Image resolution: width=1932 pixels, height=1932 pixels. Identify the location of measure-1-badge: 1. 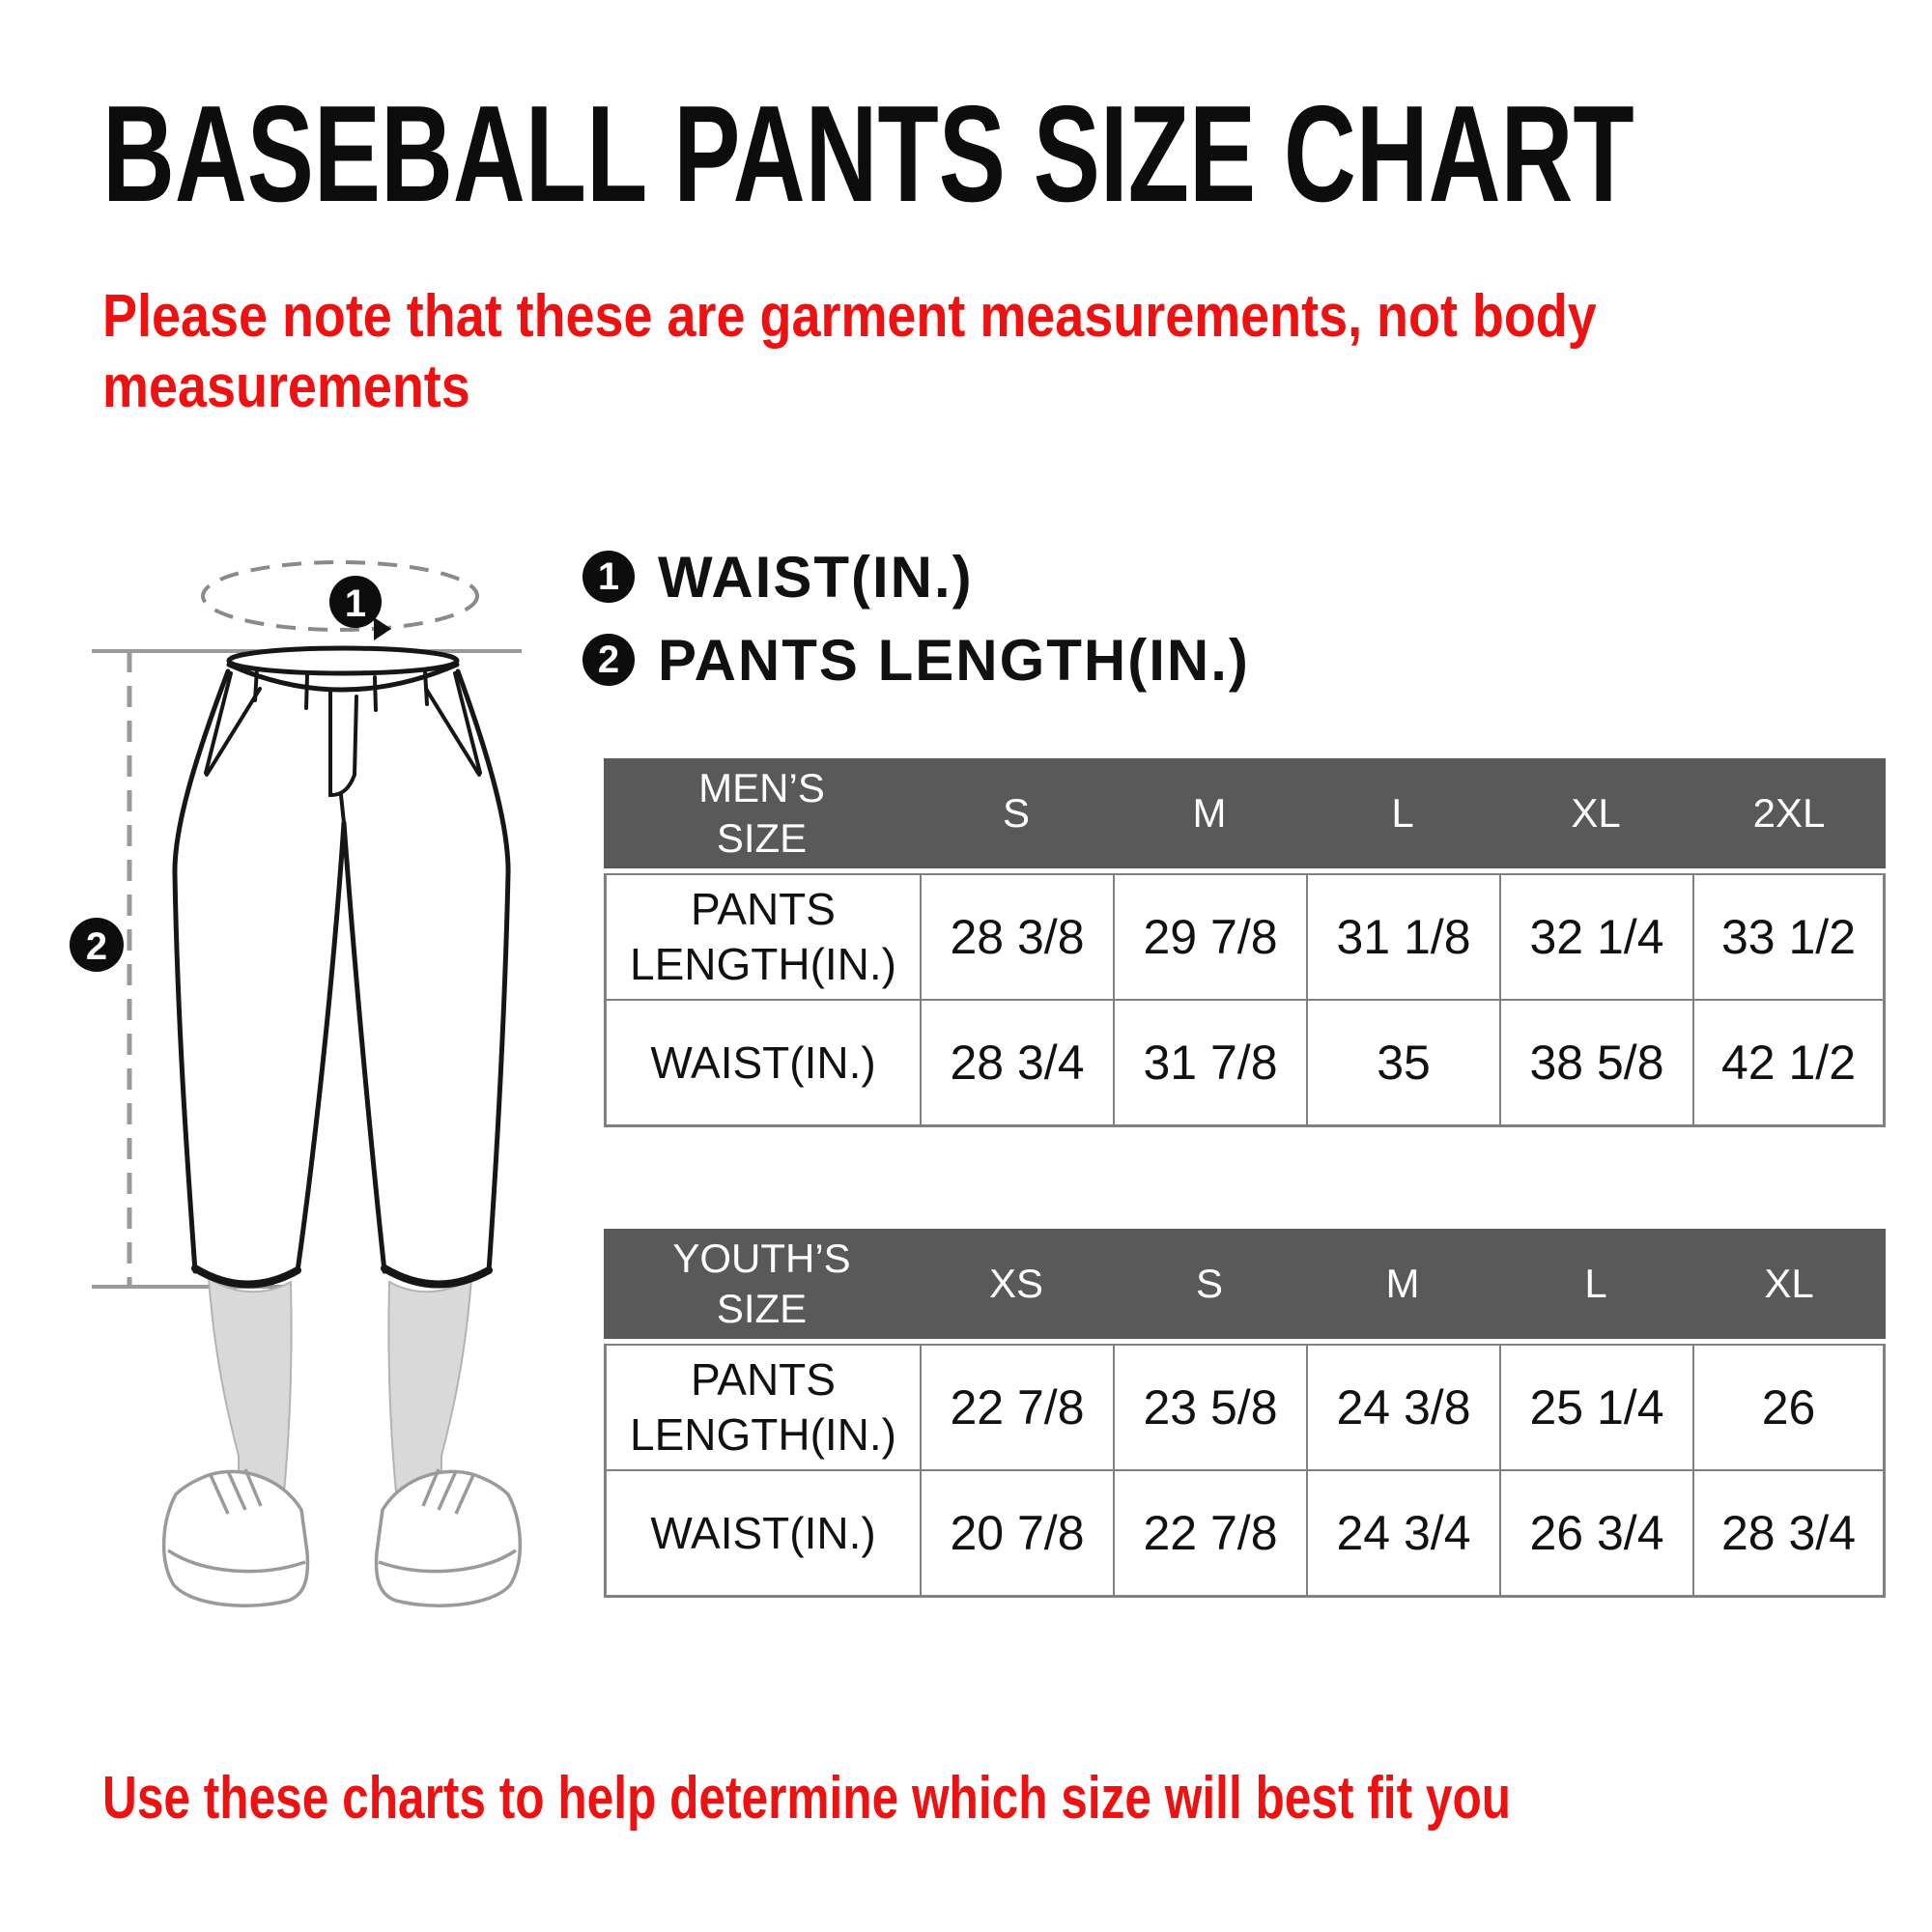
(355, 602).